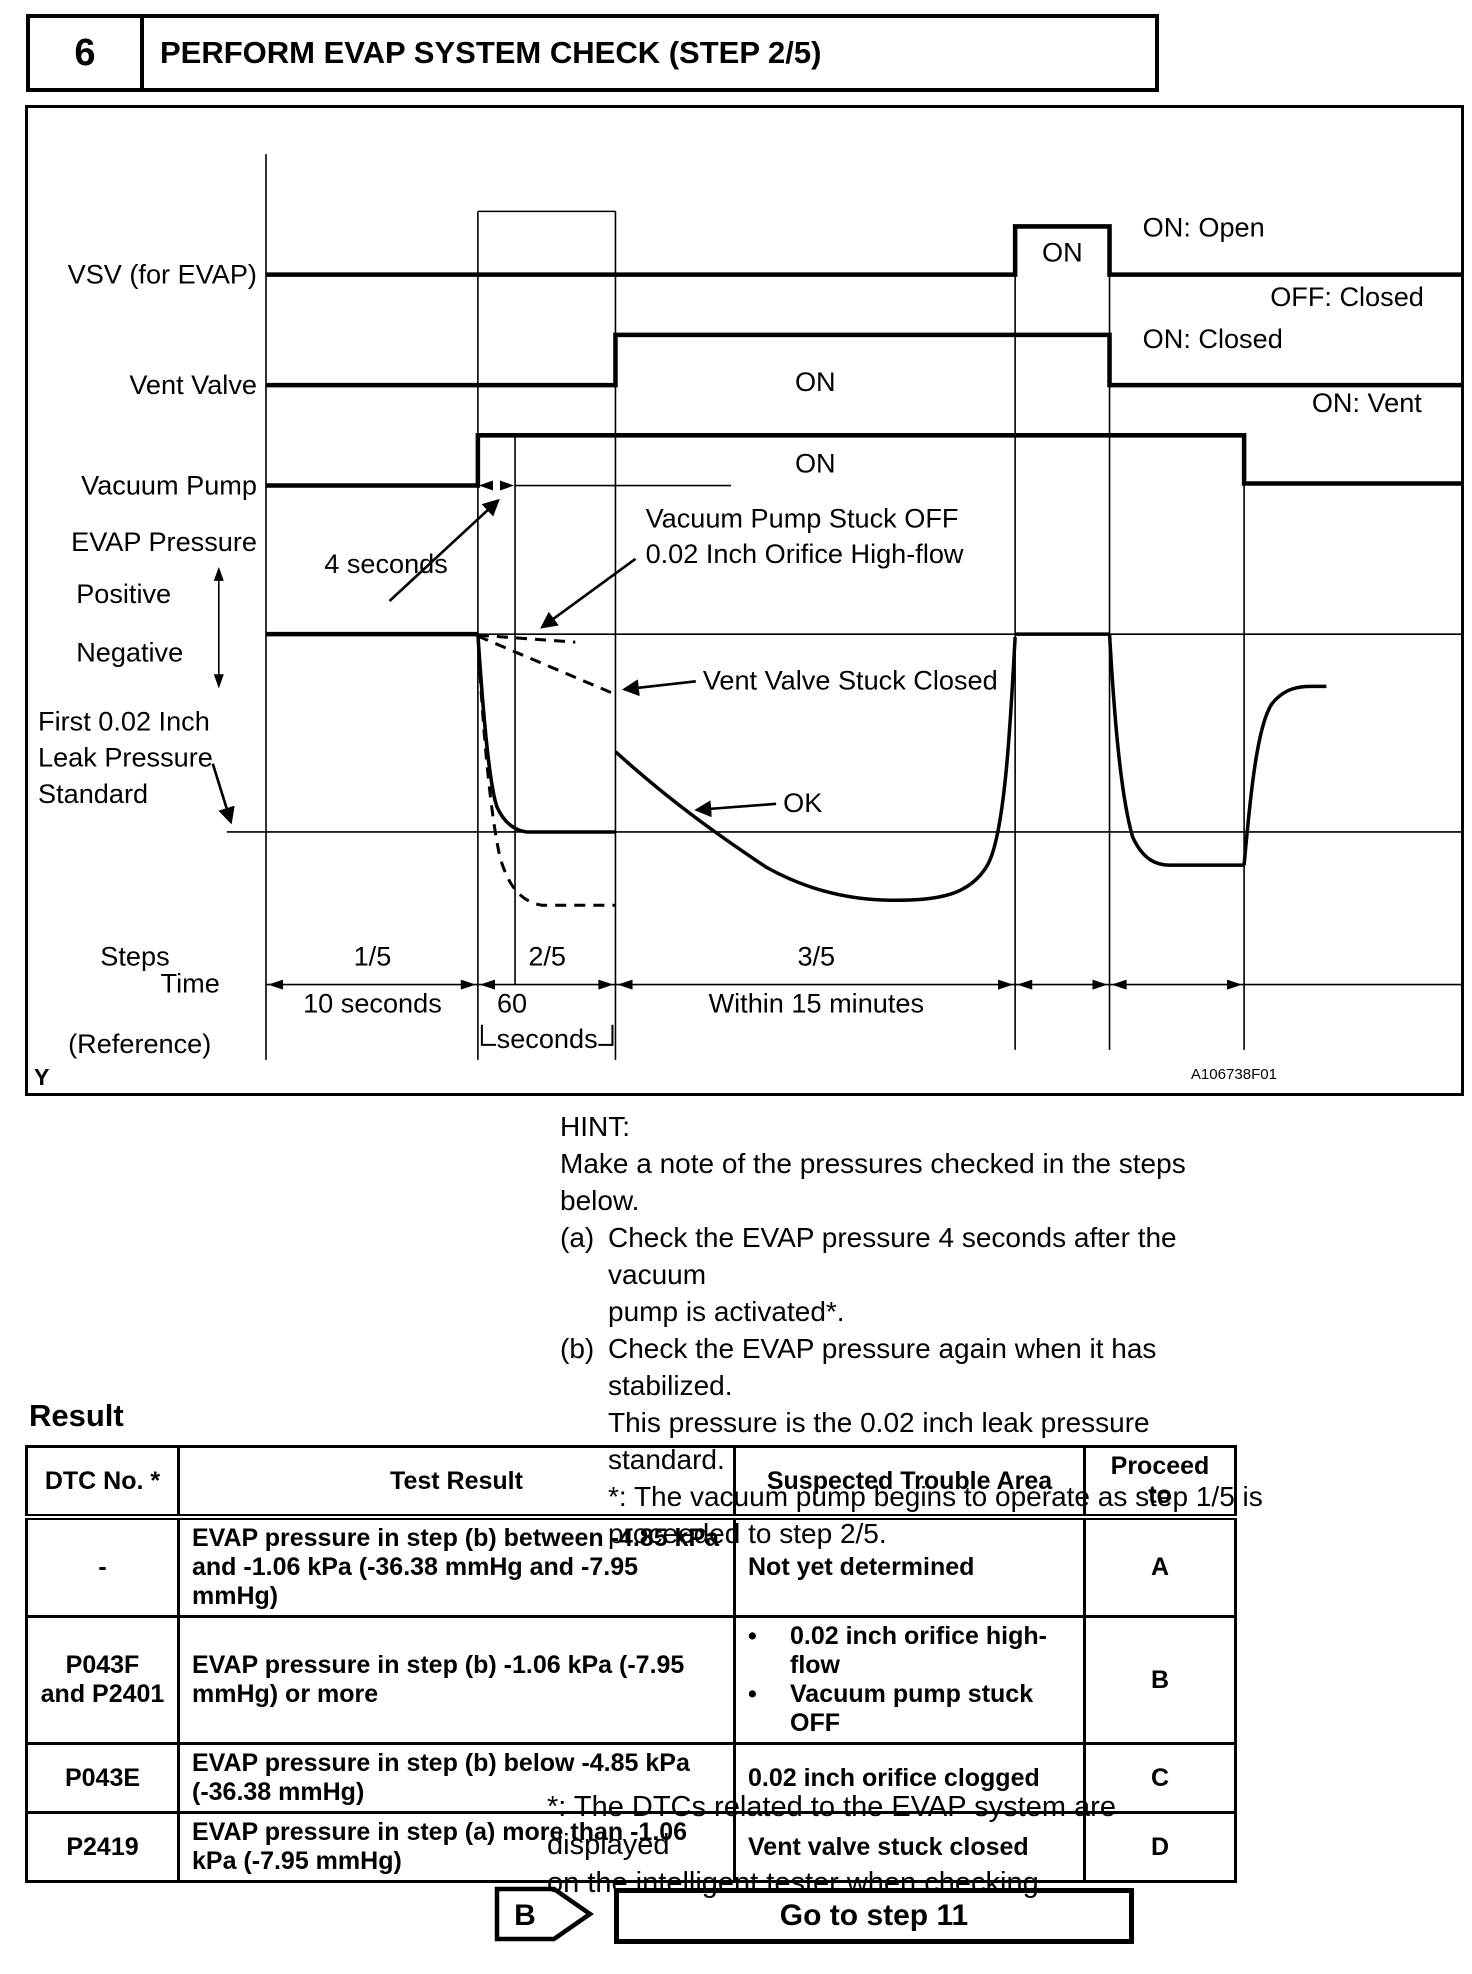 The image size is (1472, 1974). I want to click on proceed-to-cell: B, so click(1160, 1680).